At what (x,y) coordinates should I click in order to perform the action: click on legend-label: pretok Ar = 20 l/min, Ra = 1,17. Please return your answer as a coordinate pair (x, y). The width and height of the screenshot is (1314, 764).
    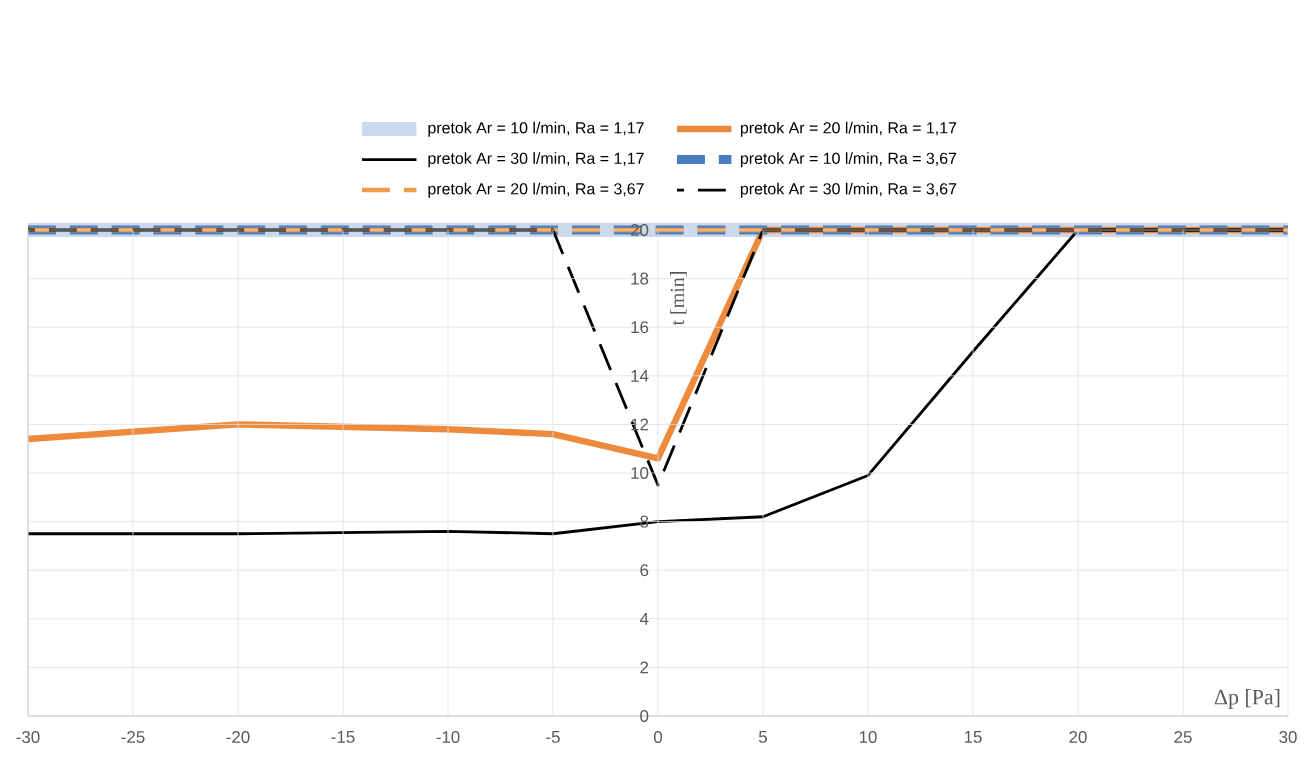
    Looking at the image, I should click on (848, 129).